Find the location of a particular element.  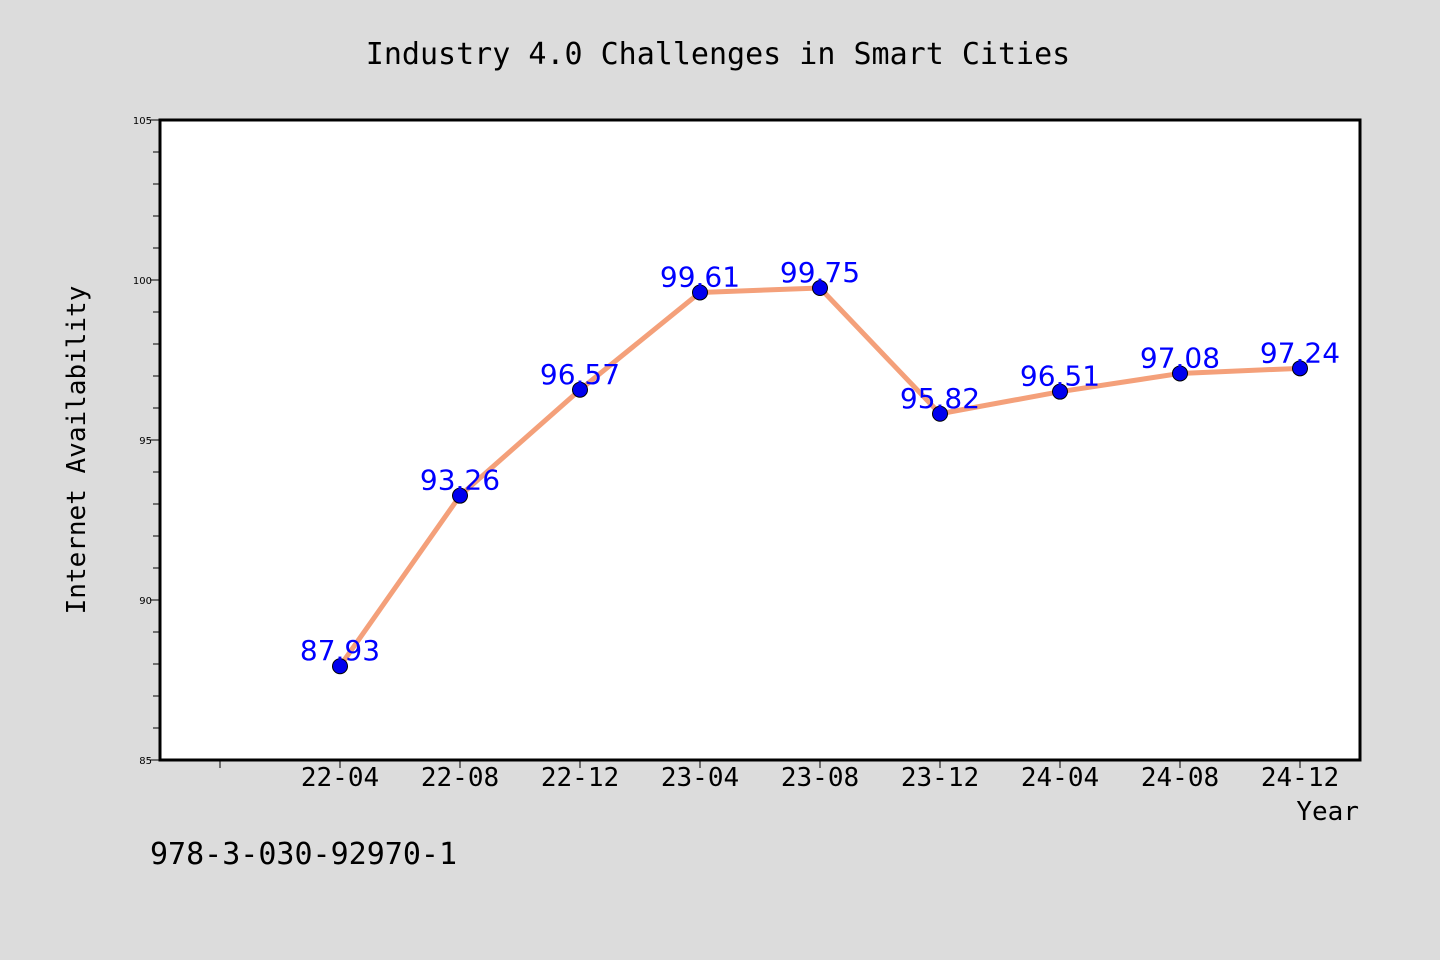

y-tick-label: 95 is located at coordinates (145, 441).